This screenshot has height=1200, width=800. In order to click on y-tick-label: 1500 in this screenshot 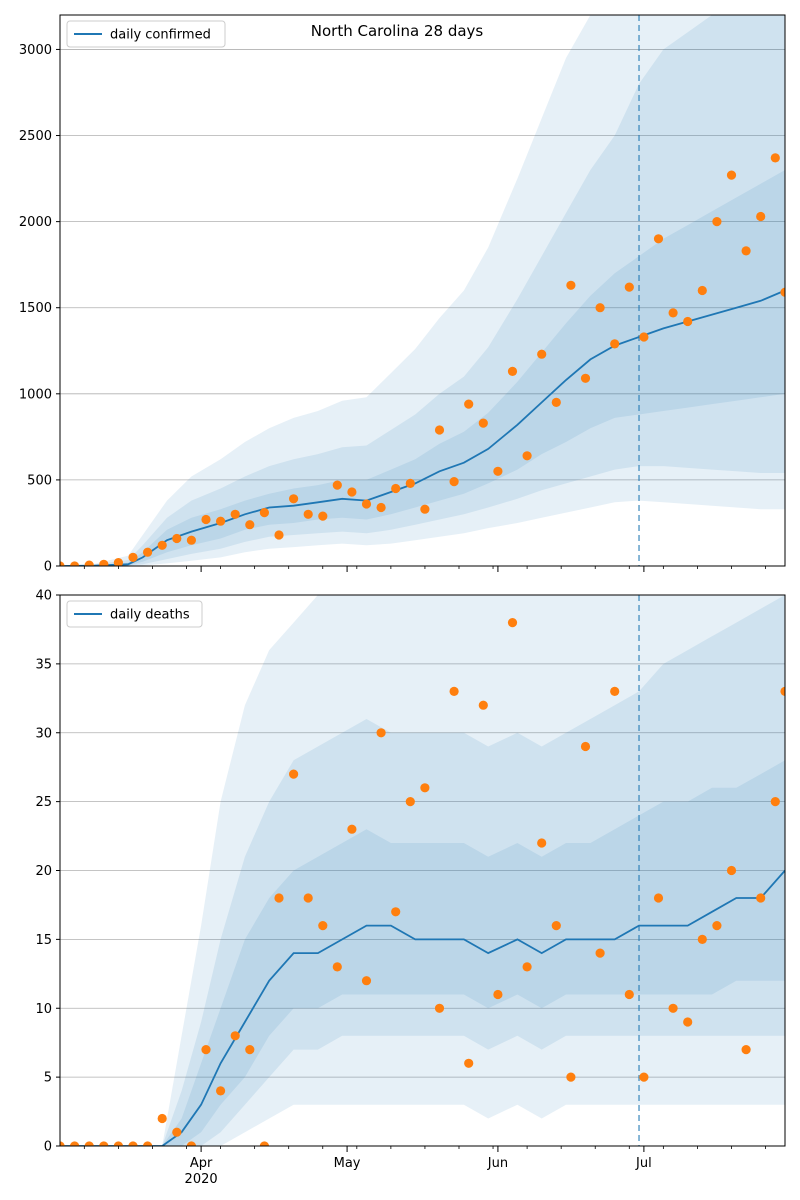, I will do `click(35, 308)`.